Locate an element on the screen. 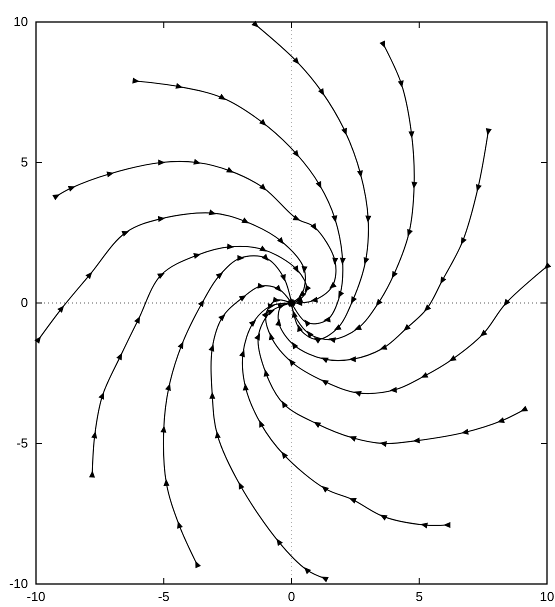  y-tick-label: 0 is located at coordinates (24, 302).